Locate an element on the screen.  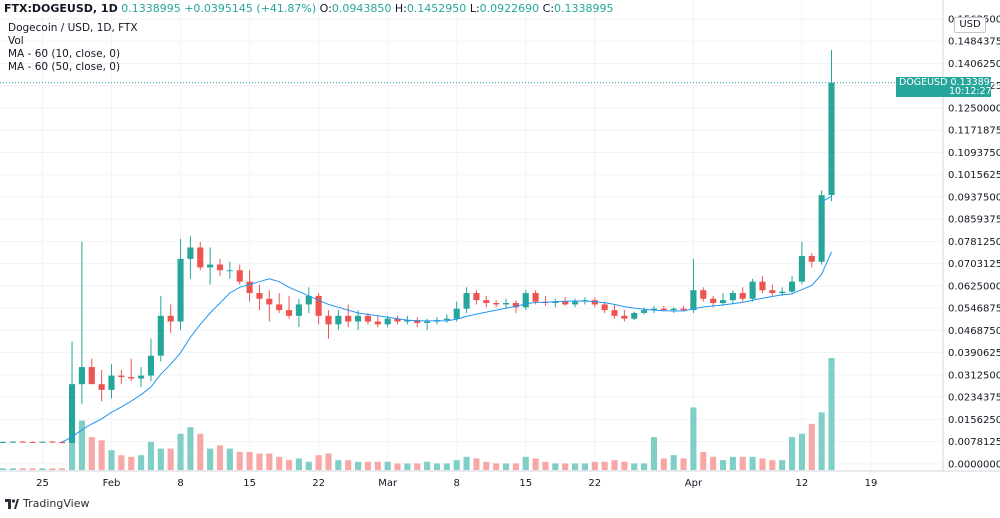
last-price: 0.1338995 is located at coordinates (151, 8).